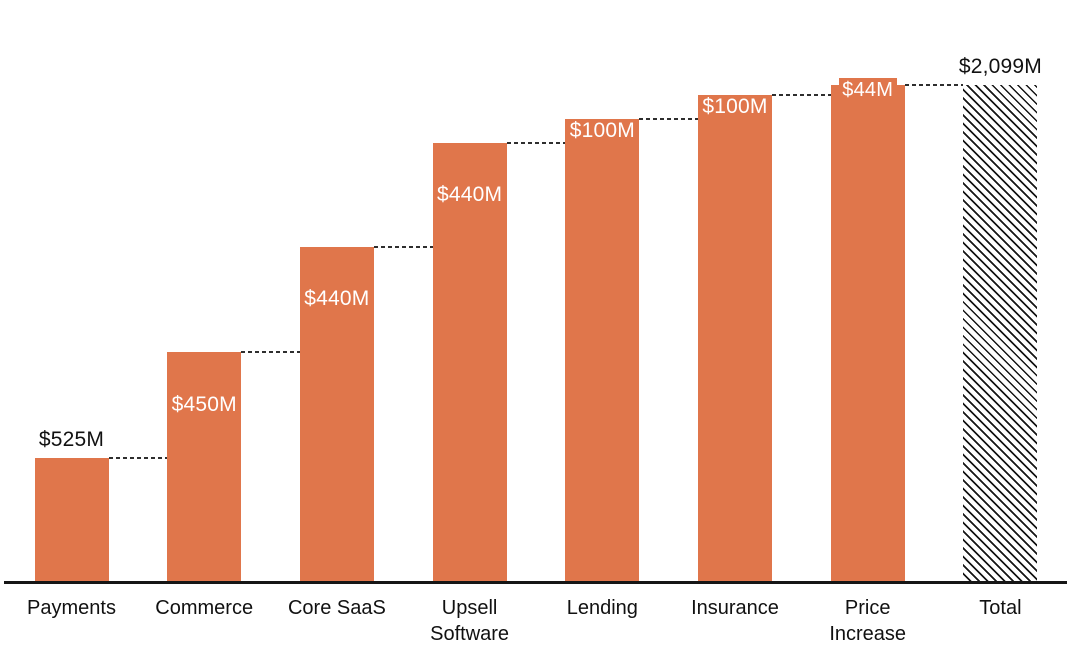  What do you see at coordinates (867, 90) in the screenshot?
I see `value-label-price-increase: $44M` at bounding box center [867, 90].